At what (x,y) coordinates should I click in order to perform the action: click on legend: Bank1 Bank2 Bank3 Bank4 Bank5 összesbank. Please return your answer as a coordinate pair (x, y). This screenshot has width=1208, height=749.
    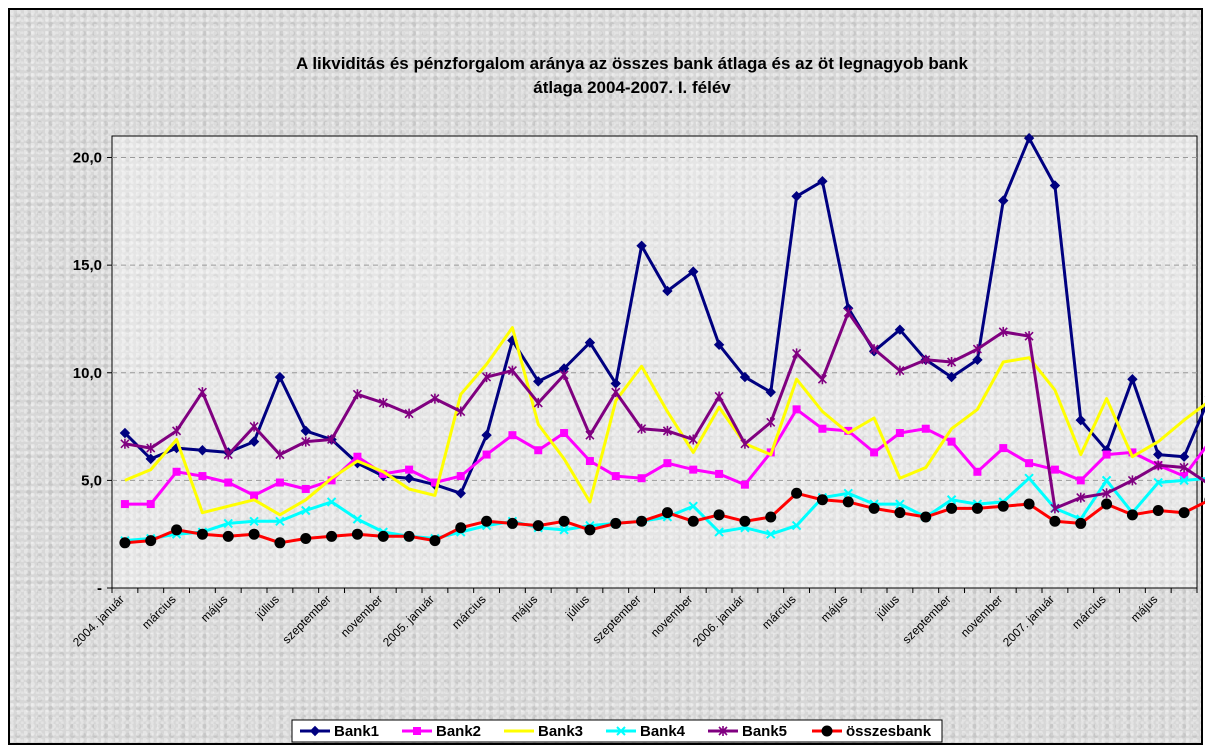
    Looking at the image, I should click on (617, 731).